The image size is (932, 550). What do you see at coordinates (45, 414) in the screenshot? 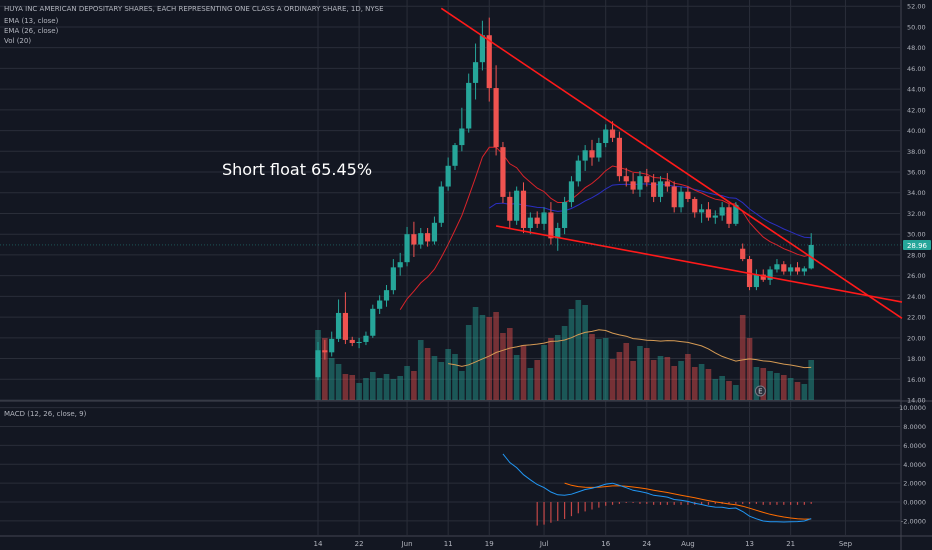
I see `macd-label: MACD (12, 26, close, 9)` at bounding box center [45, 414].